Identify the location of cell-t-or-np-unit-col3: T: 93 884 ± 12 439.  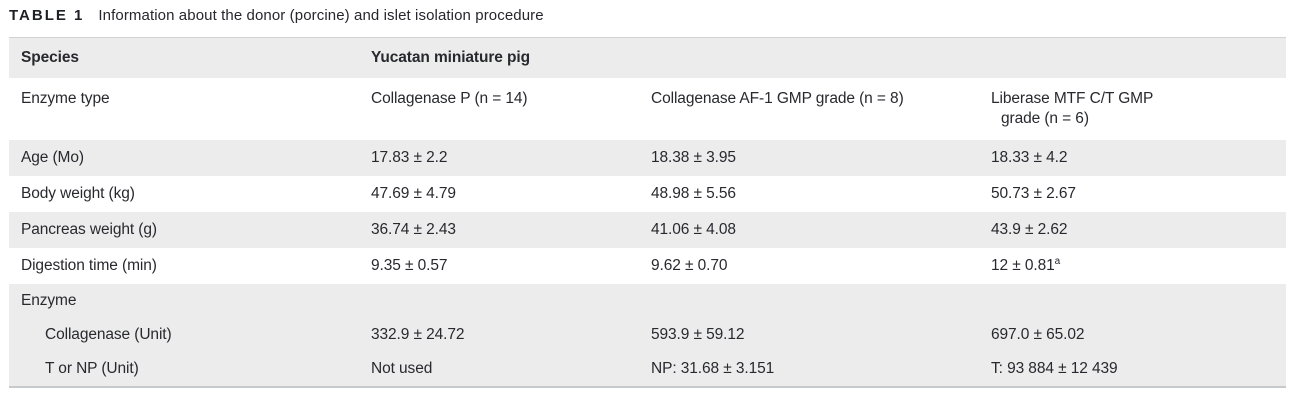
(1054, 368).